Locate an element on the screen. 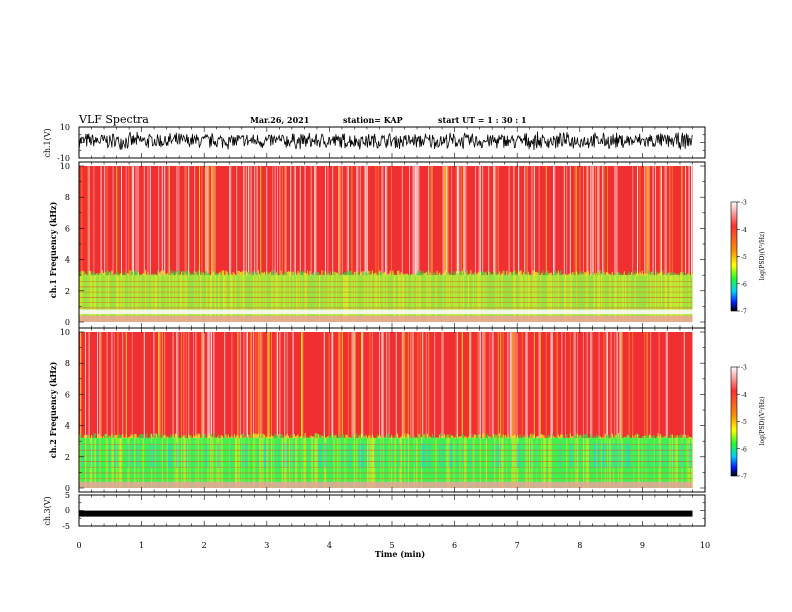 This screenshot has height=612, width=792. ch3-ytick-top: 5 is located at coordinates (67, 495).